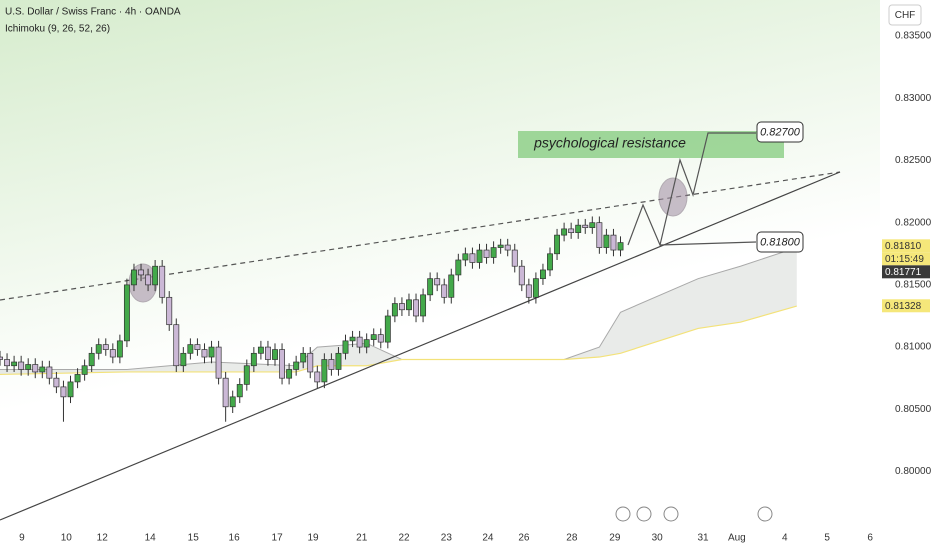 Image resolution: width=932 pixels, height=550 pixels. I want to click on target-label: 0.82700, so click(780, 132).